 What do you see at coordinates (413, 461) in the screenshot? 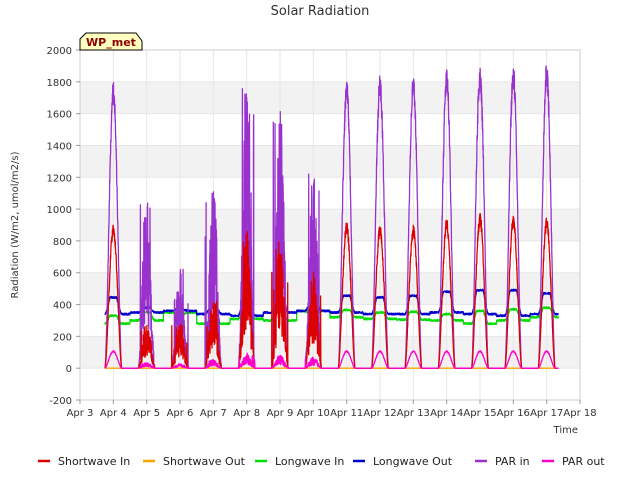
I see `legend-label: Longwave Out` at bounding box center [413, 461].